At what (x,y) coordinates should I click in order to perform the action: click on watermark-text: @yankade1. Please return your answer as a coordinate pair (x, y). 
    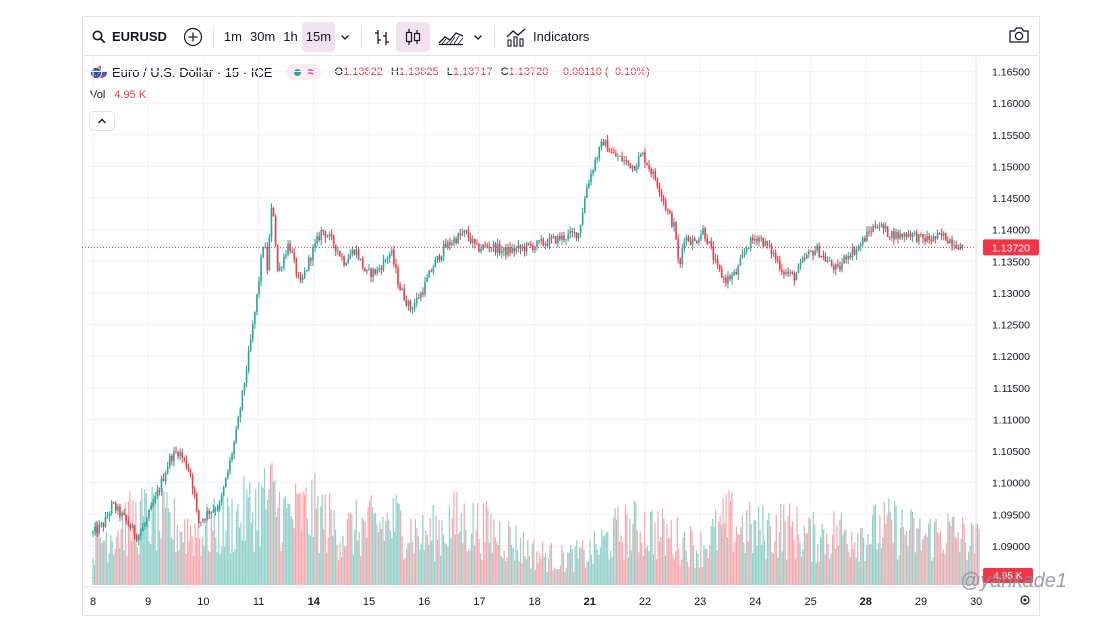
    Looking at the image, I should click on (1014, 581).